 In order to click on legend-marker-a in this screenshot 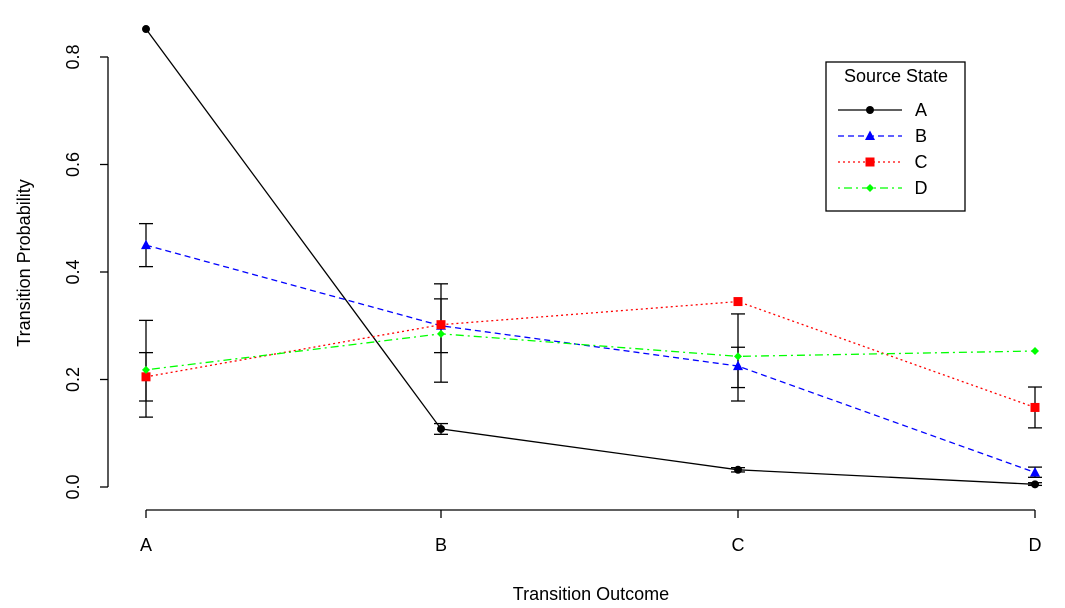, I will do `click(870, 110)`.